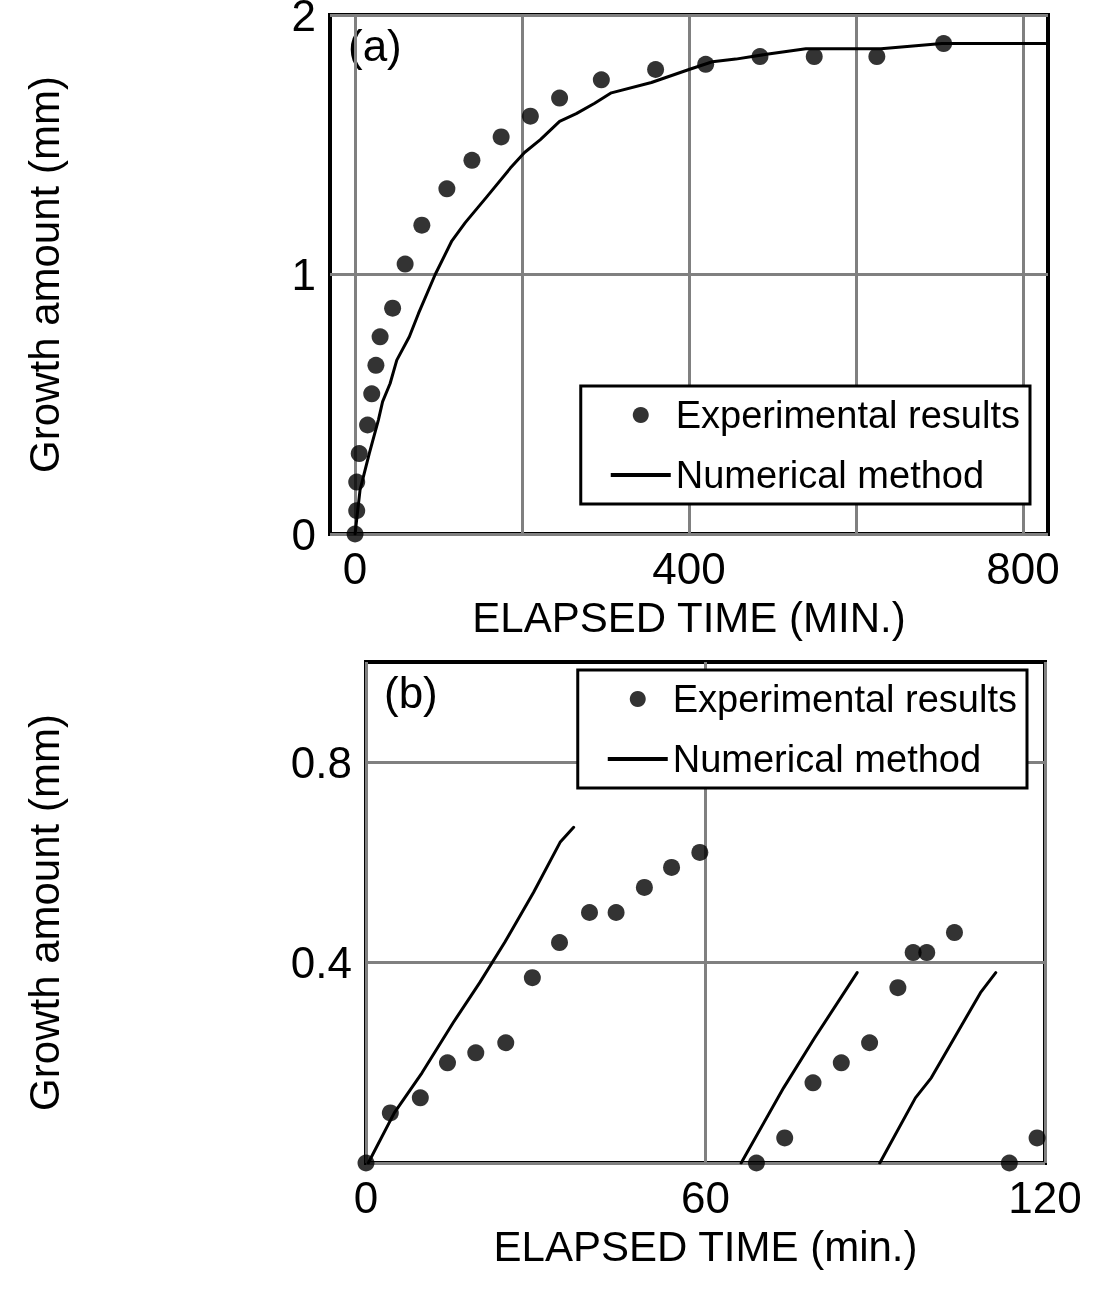 The image size is (1095, 1298). I want to click on x-tick-label: 800, so click(1023, 568).